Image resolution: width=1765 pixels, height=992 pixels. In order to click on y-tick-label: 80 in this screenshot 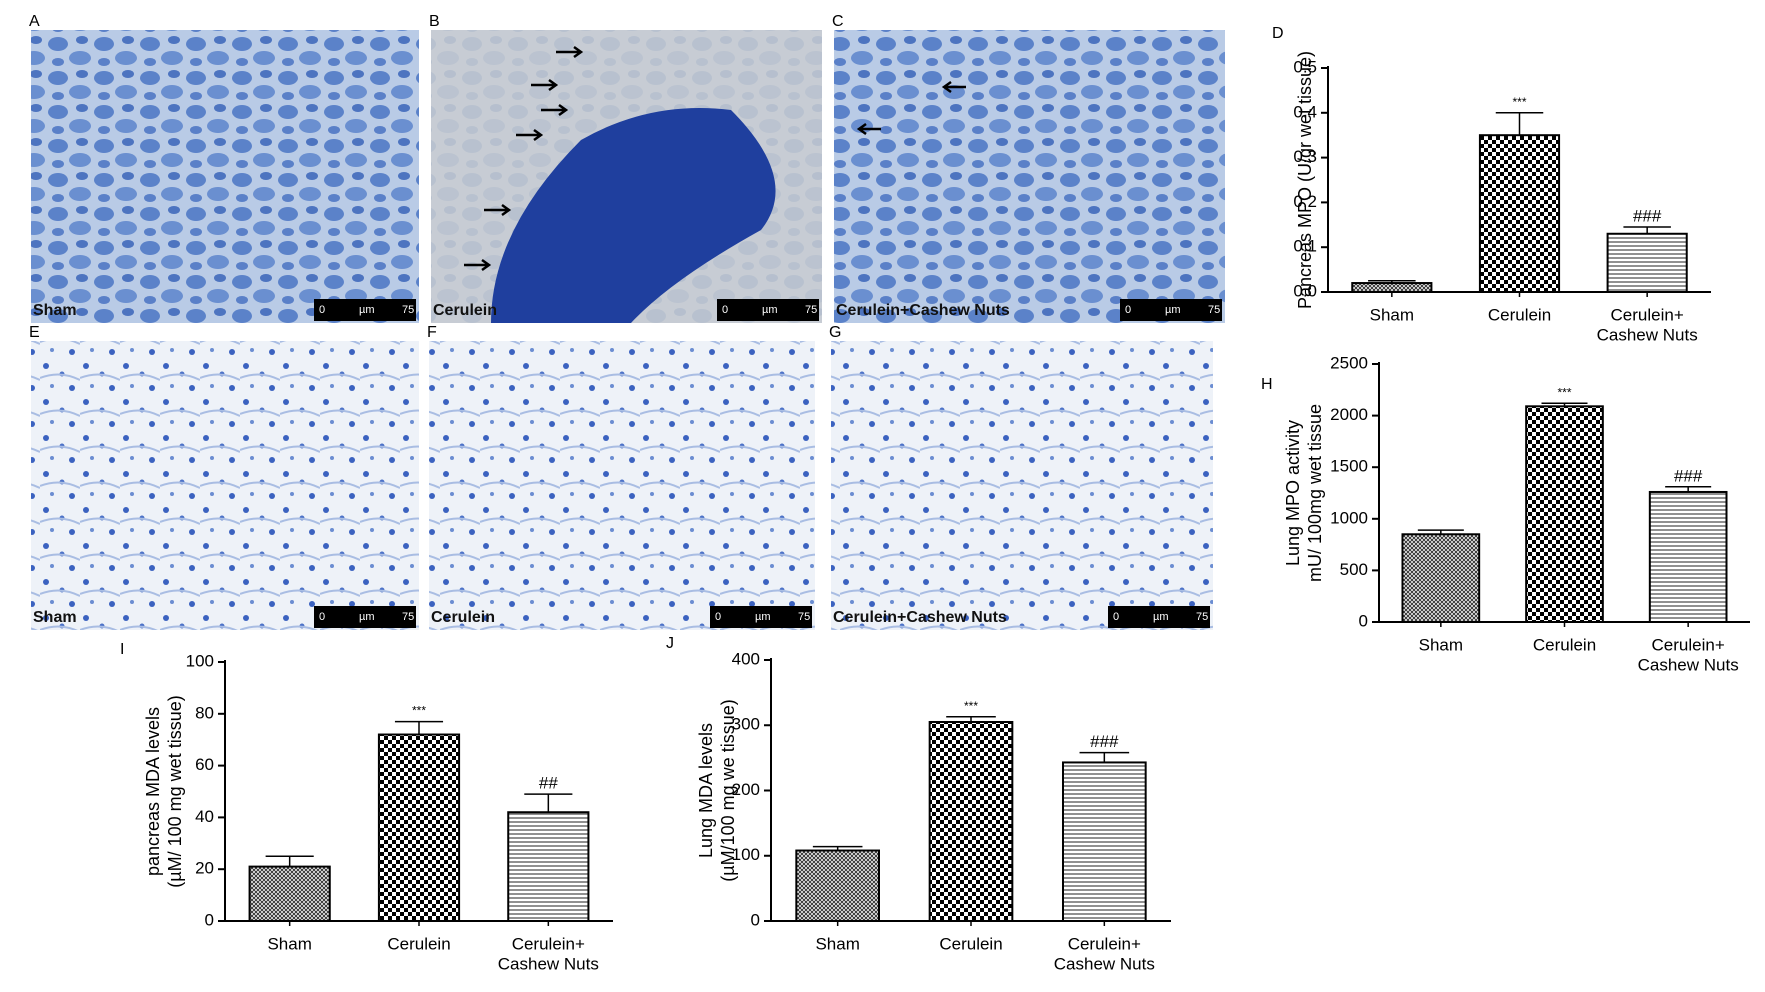, I will do `click(204, 712)`.